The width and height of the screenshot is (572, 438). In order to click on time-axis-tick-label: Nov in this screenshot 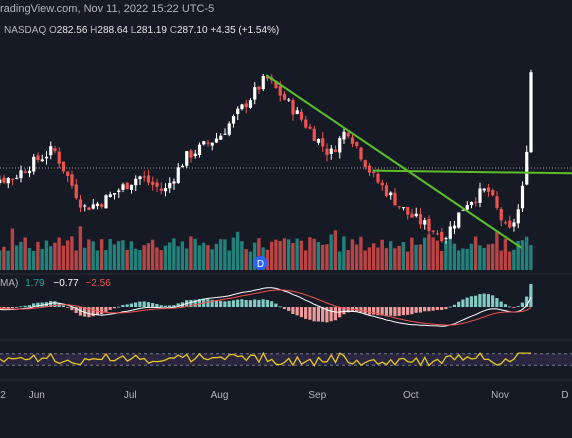, I will do `click(500, 395)`.